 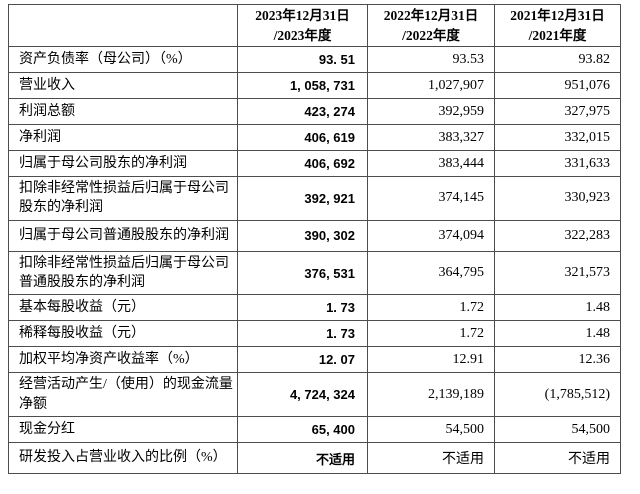 I want to click on table-row-weighted-roe: 加权平均净资产收益率（%） 12. 07 12.91 12.36, so click(x=314, y=360).